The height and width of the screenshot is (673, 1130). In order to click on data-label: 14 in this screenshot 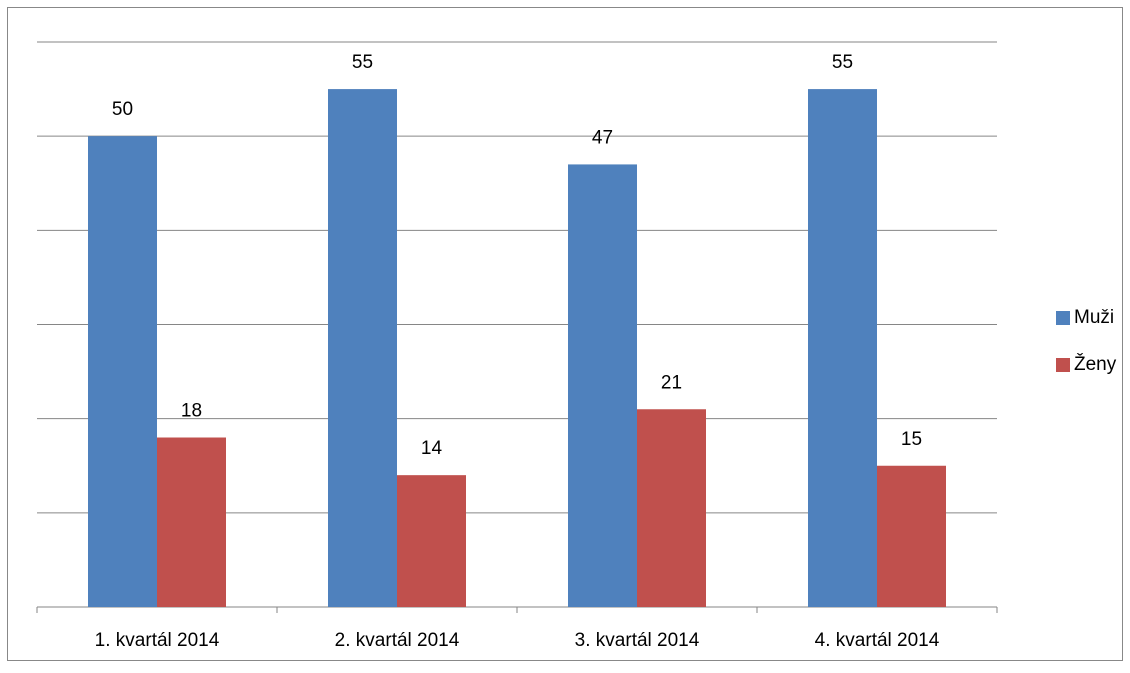, I will do `click(432, 448)`.